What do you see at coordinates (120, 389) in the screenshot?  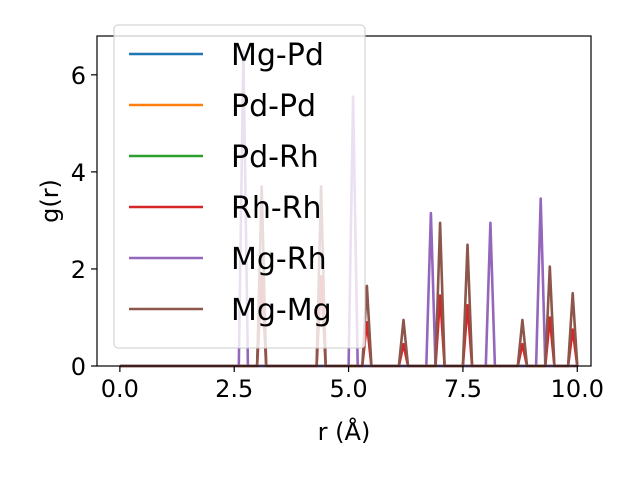 I see `x-tick-label: 0.0` at bounding box center [120, 389].